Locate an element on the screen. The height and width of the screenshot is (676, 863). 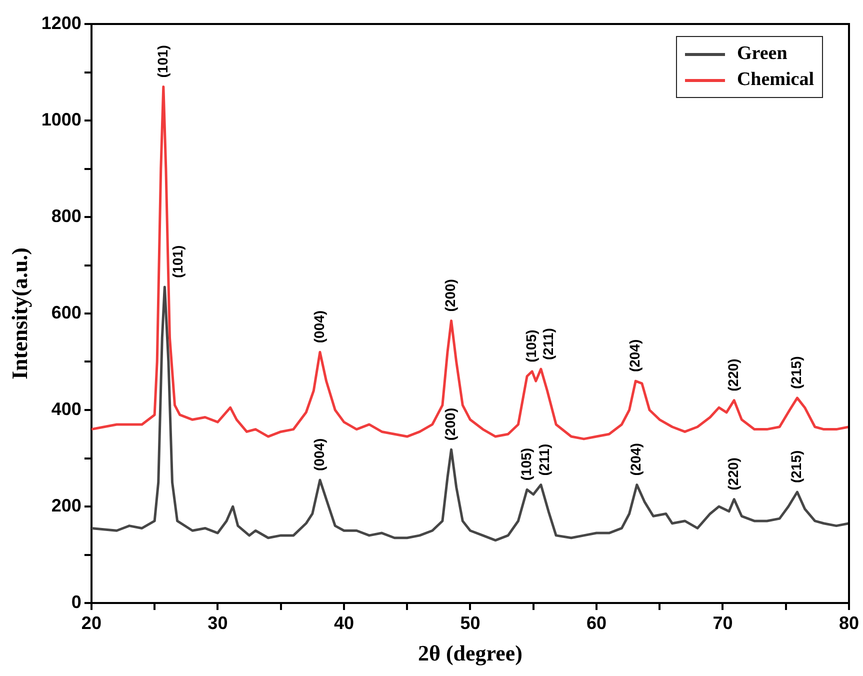
legend-label: Chemical is located at coordinates (775, 80).